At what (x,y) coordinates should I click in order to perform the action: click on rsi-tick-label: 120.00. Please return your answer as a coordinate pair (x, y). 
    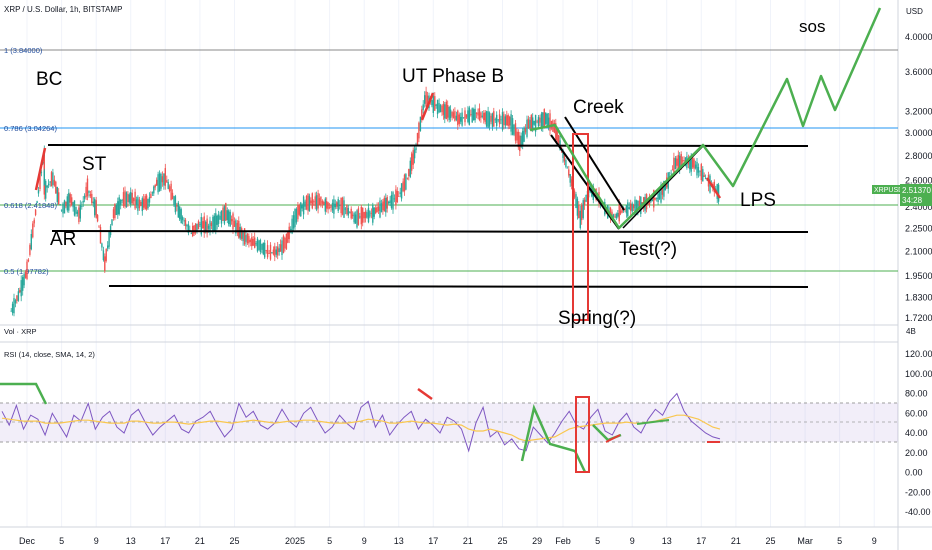
    Looking at the image, I should click on (918, 354).